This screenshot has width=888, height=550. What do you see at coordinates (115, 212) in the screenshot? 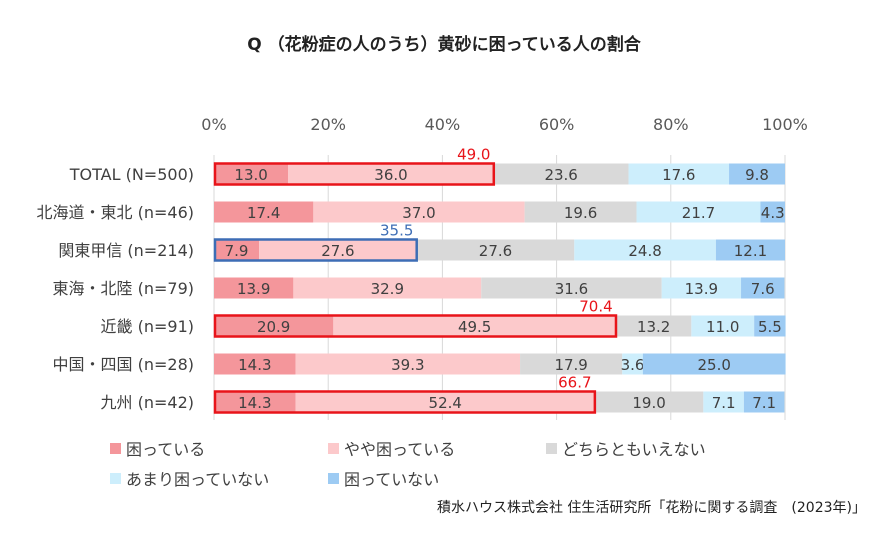
I see `category-label: 北海道・東北 (n=46)` at bounding box center [115, 212].